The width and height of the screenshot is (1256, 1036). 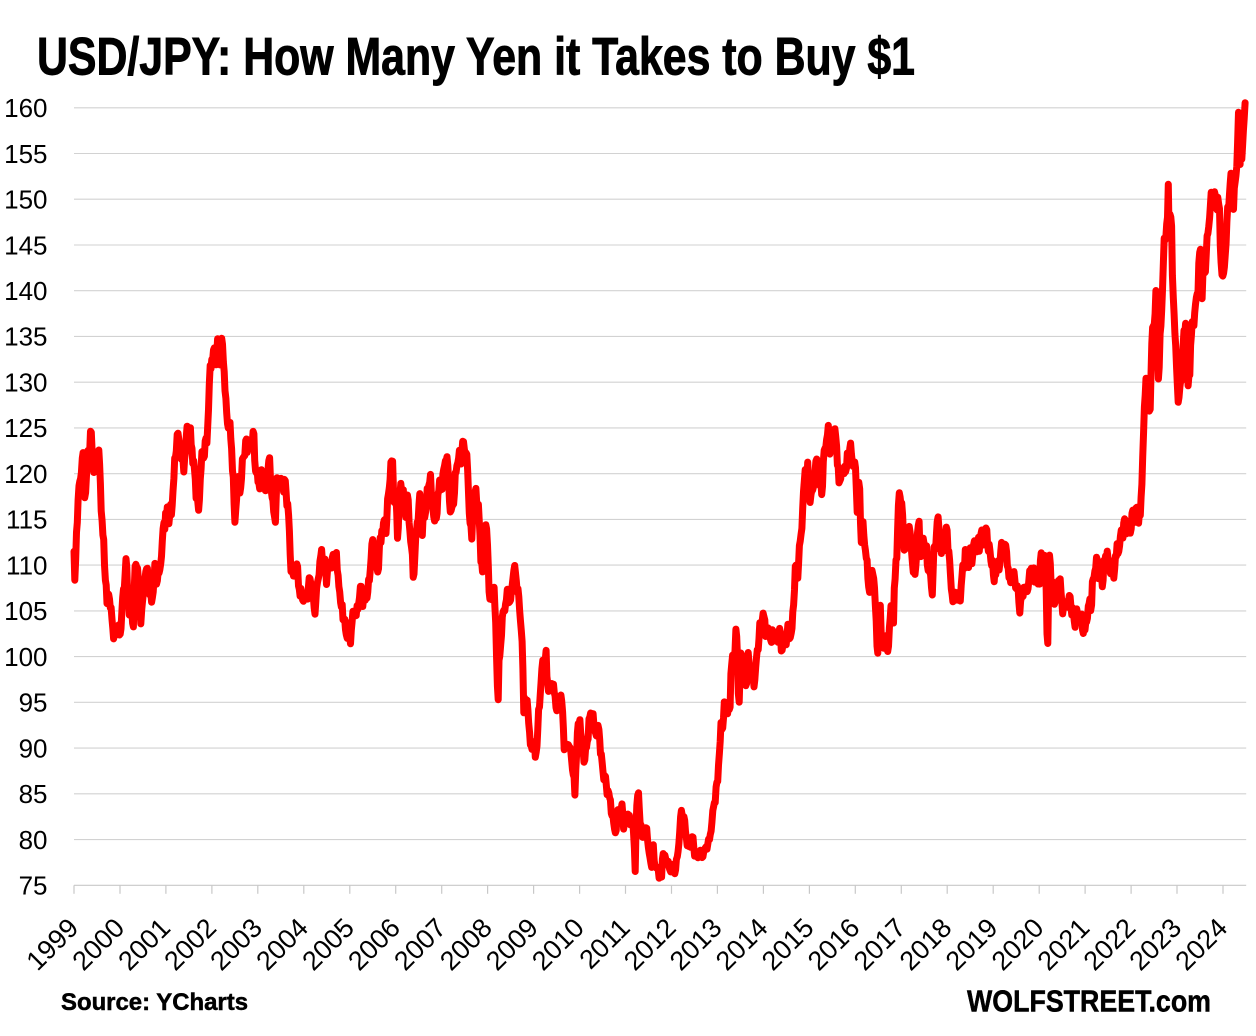 What do you see at coordinates (25, 291) in the screenshot?
I see `svg-text: 140` at bounding box center [25, 291].